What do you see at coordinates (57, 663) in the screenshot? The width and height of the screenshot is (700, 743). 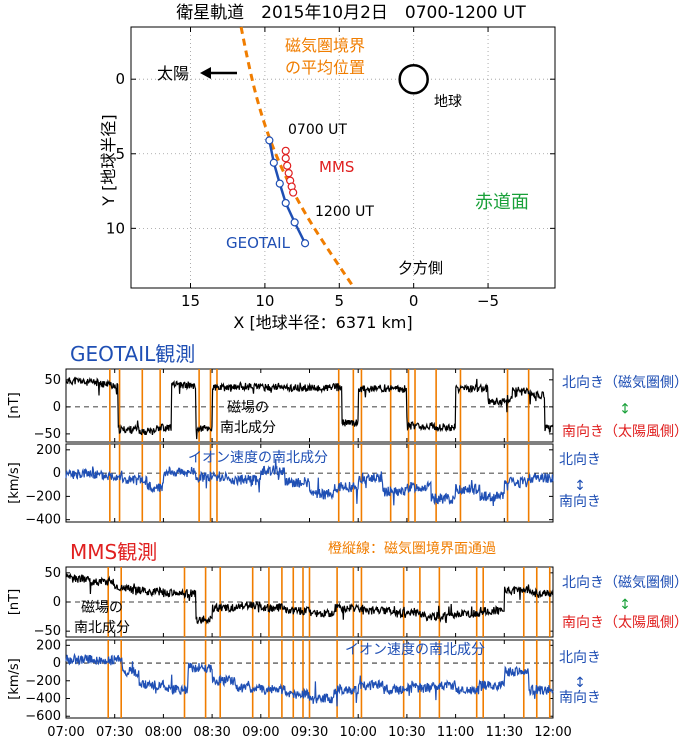 I see `mms-velocity-panel-ytick-label: 0` at bounding box center [57, 663].